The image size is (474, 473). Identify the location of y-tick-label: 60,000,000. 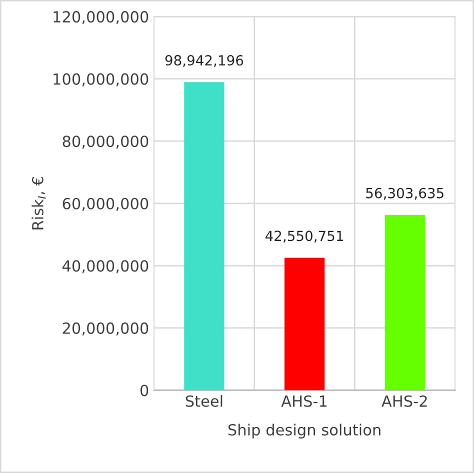
(105, 204).